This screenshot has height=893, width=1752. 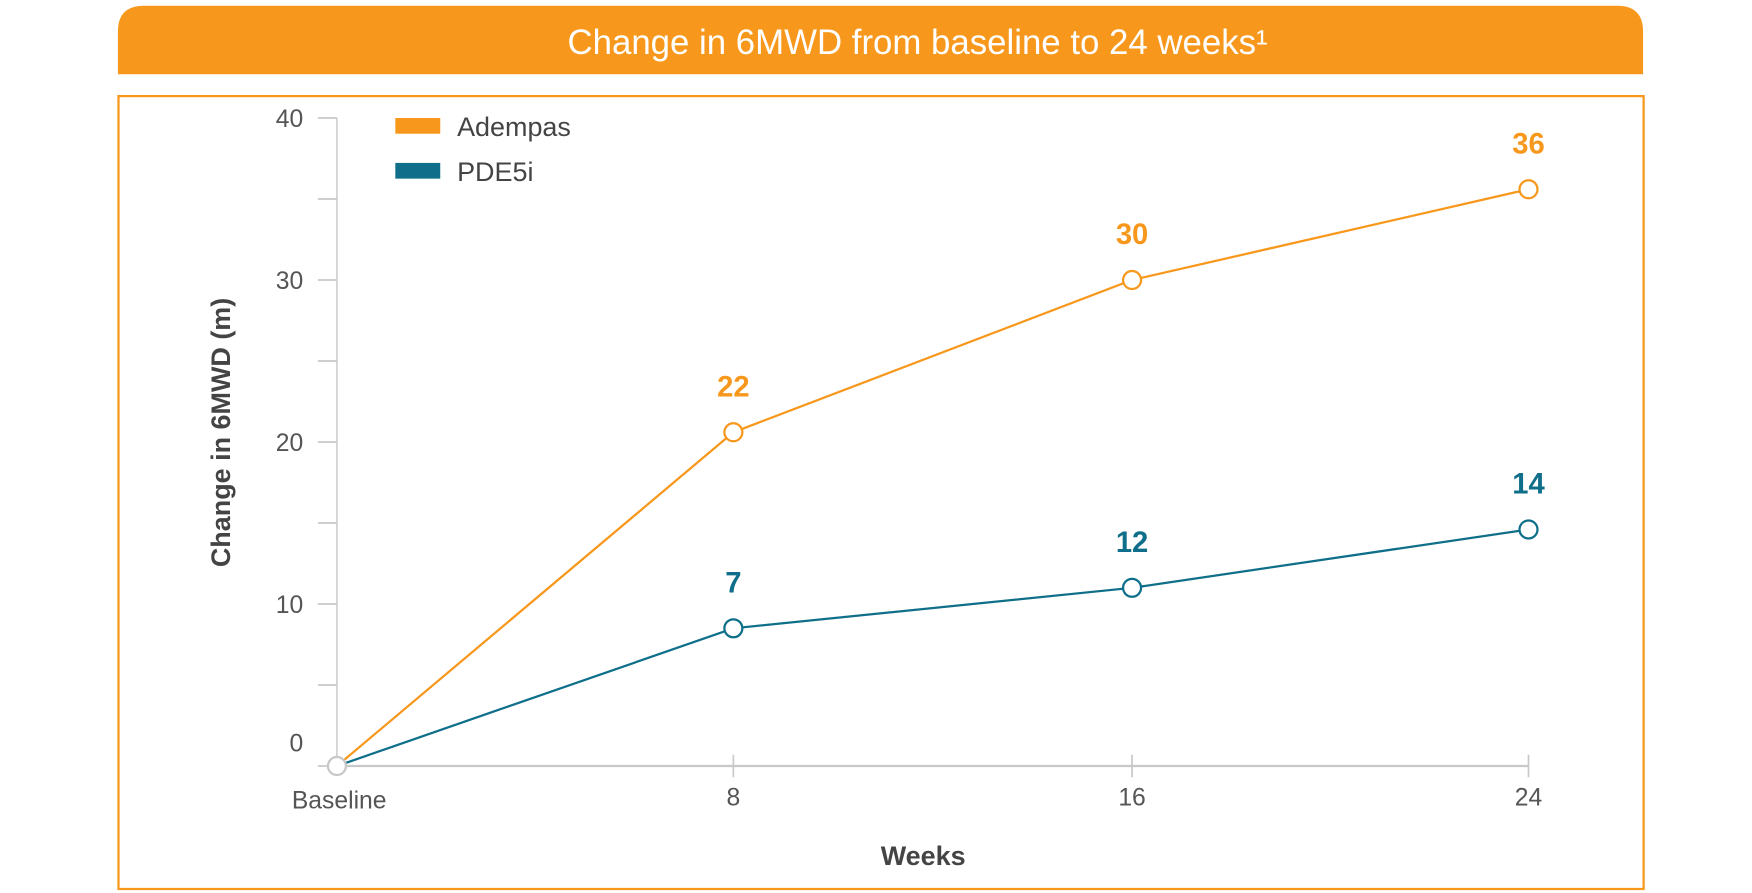 I want to click on x-tick-label: Baseline, so click(x=339, y=801).